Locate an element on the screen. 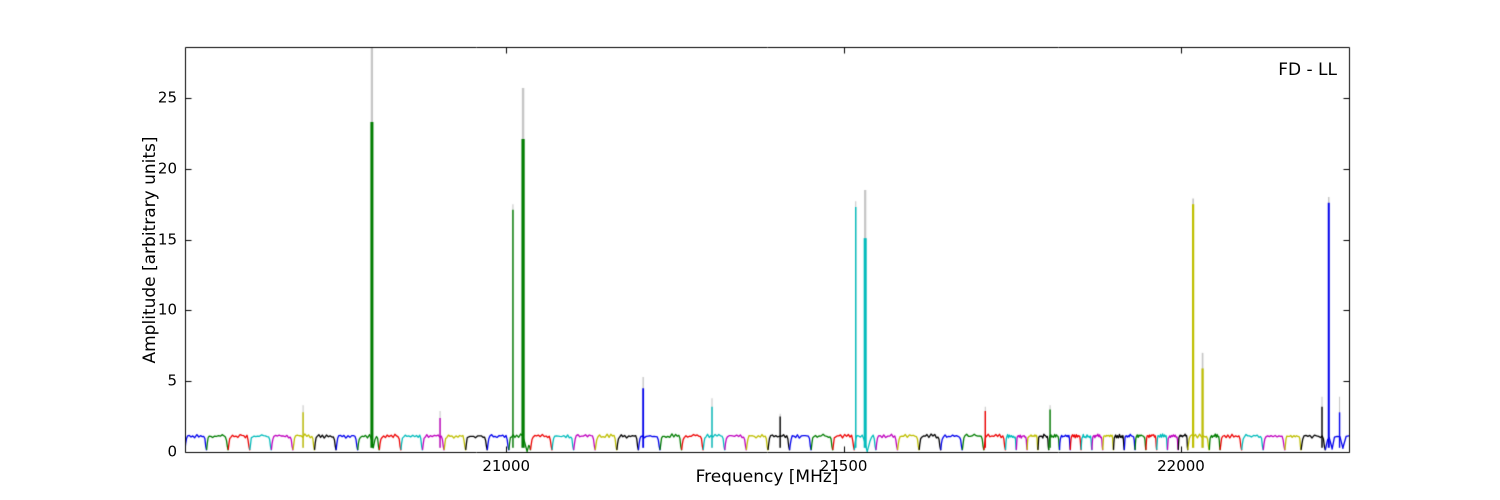 This screenshot has height=500, width=1500. plot-corner-label: FD - LL is located at coordinates (1307, 70).